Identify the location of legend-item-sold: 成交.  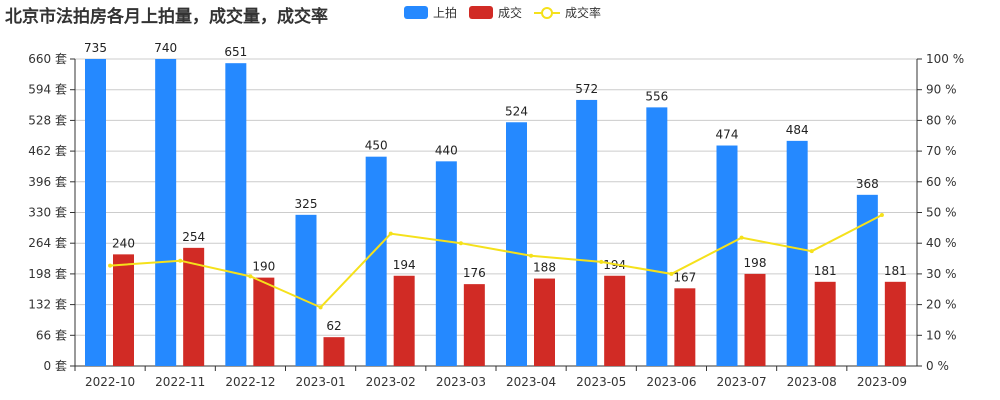
(495, 12).